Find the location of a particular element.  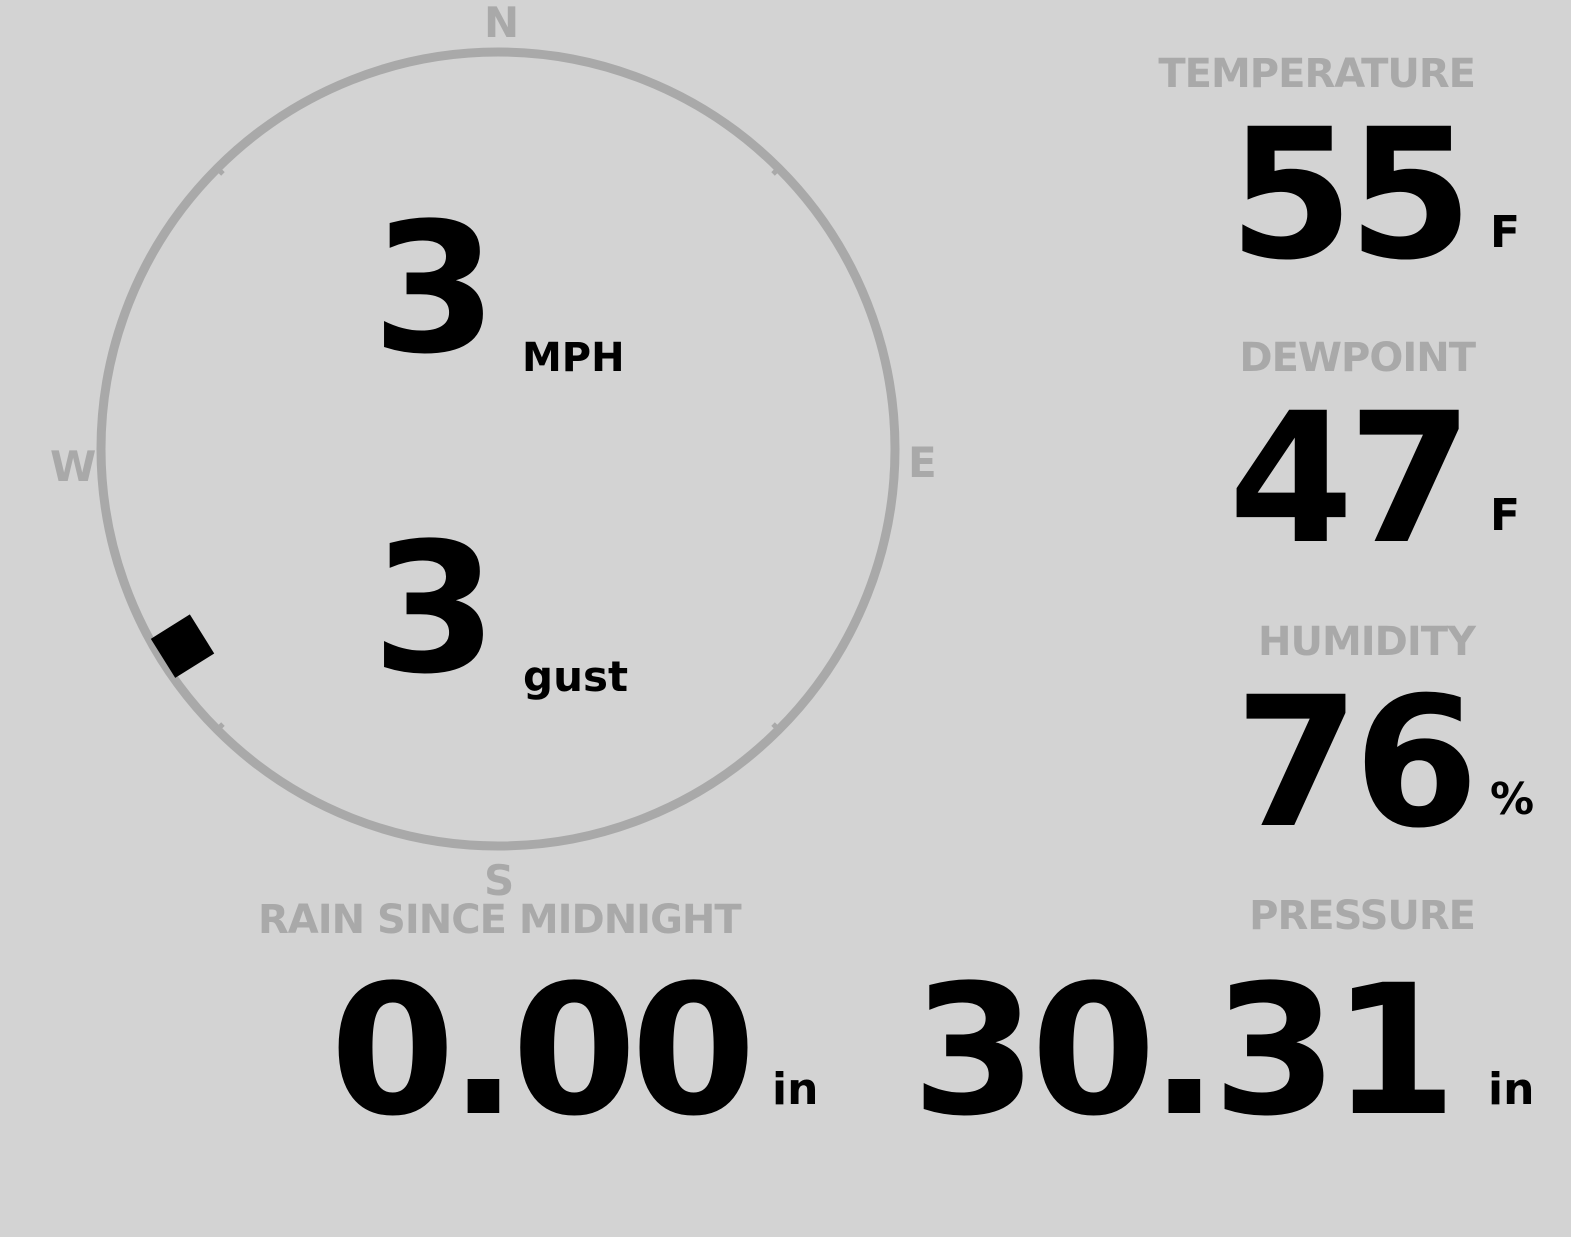

humidity-value: 76 is located at coordinates (1356, 763).